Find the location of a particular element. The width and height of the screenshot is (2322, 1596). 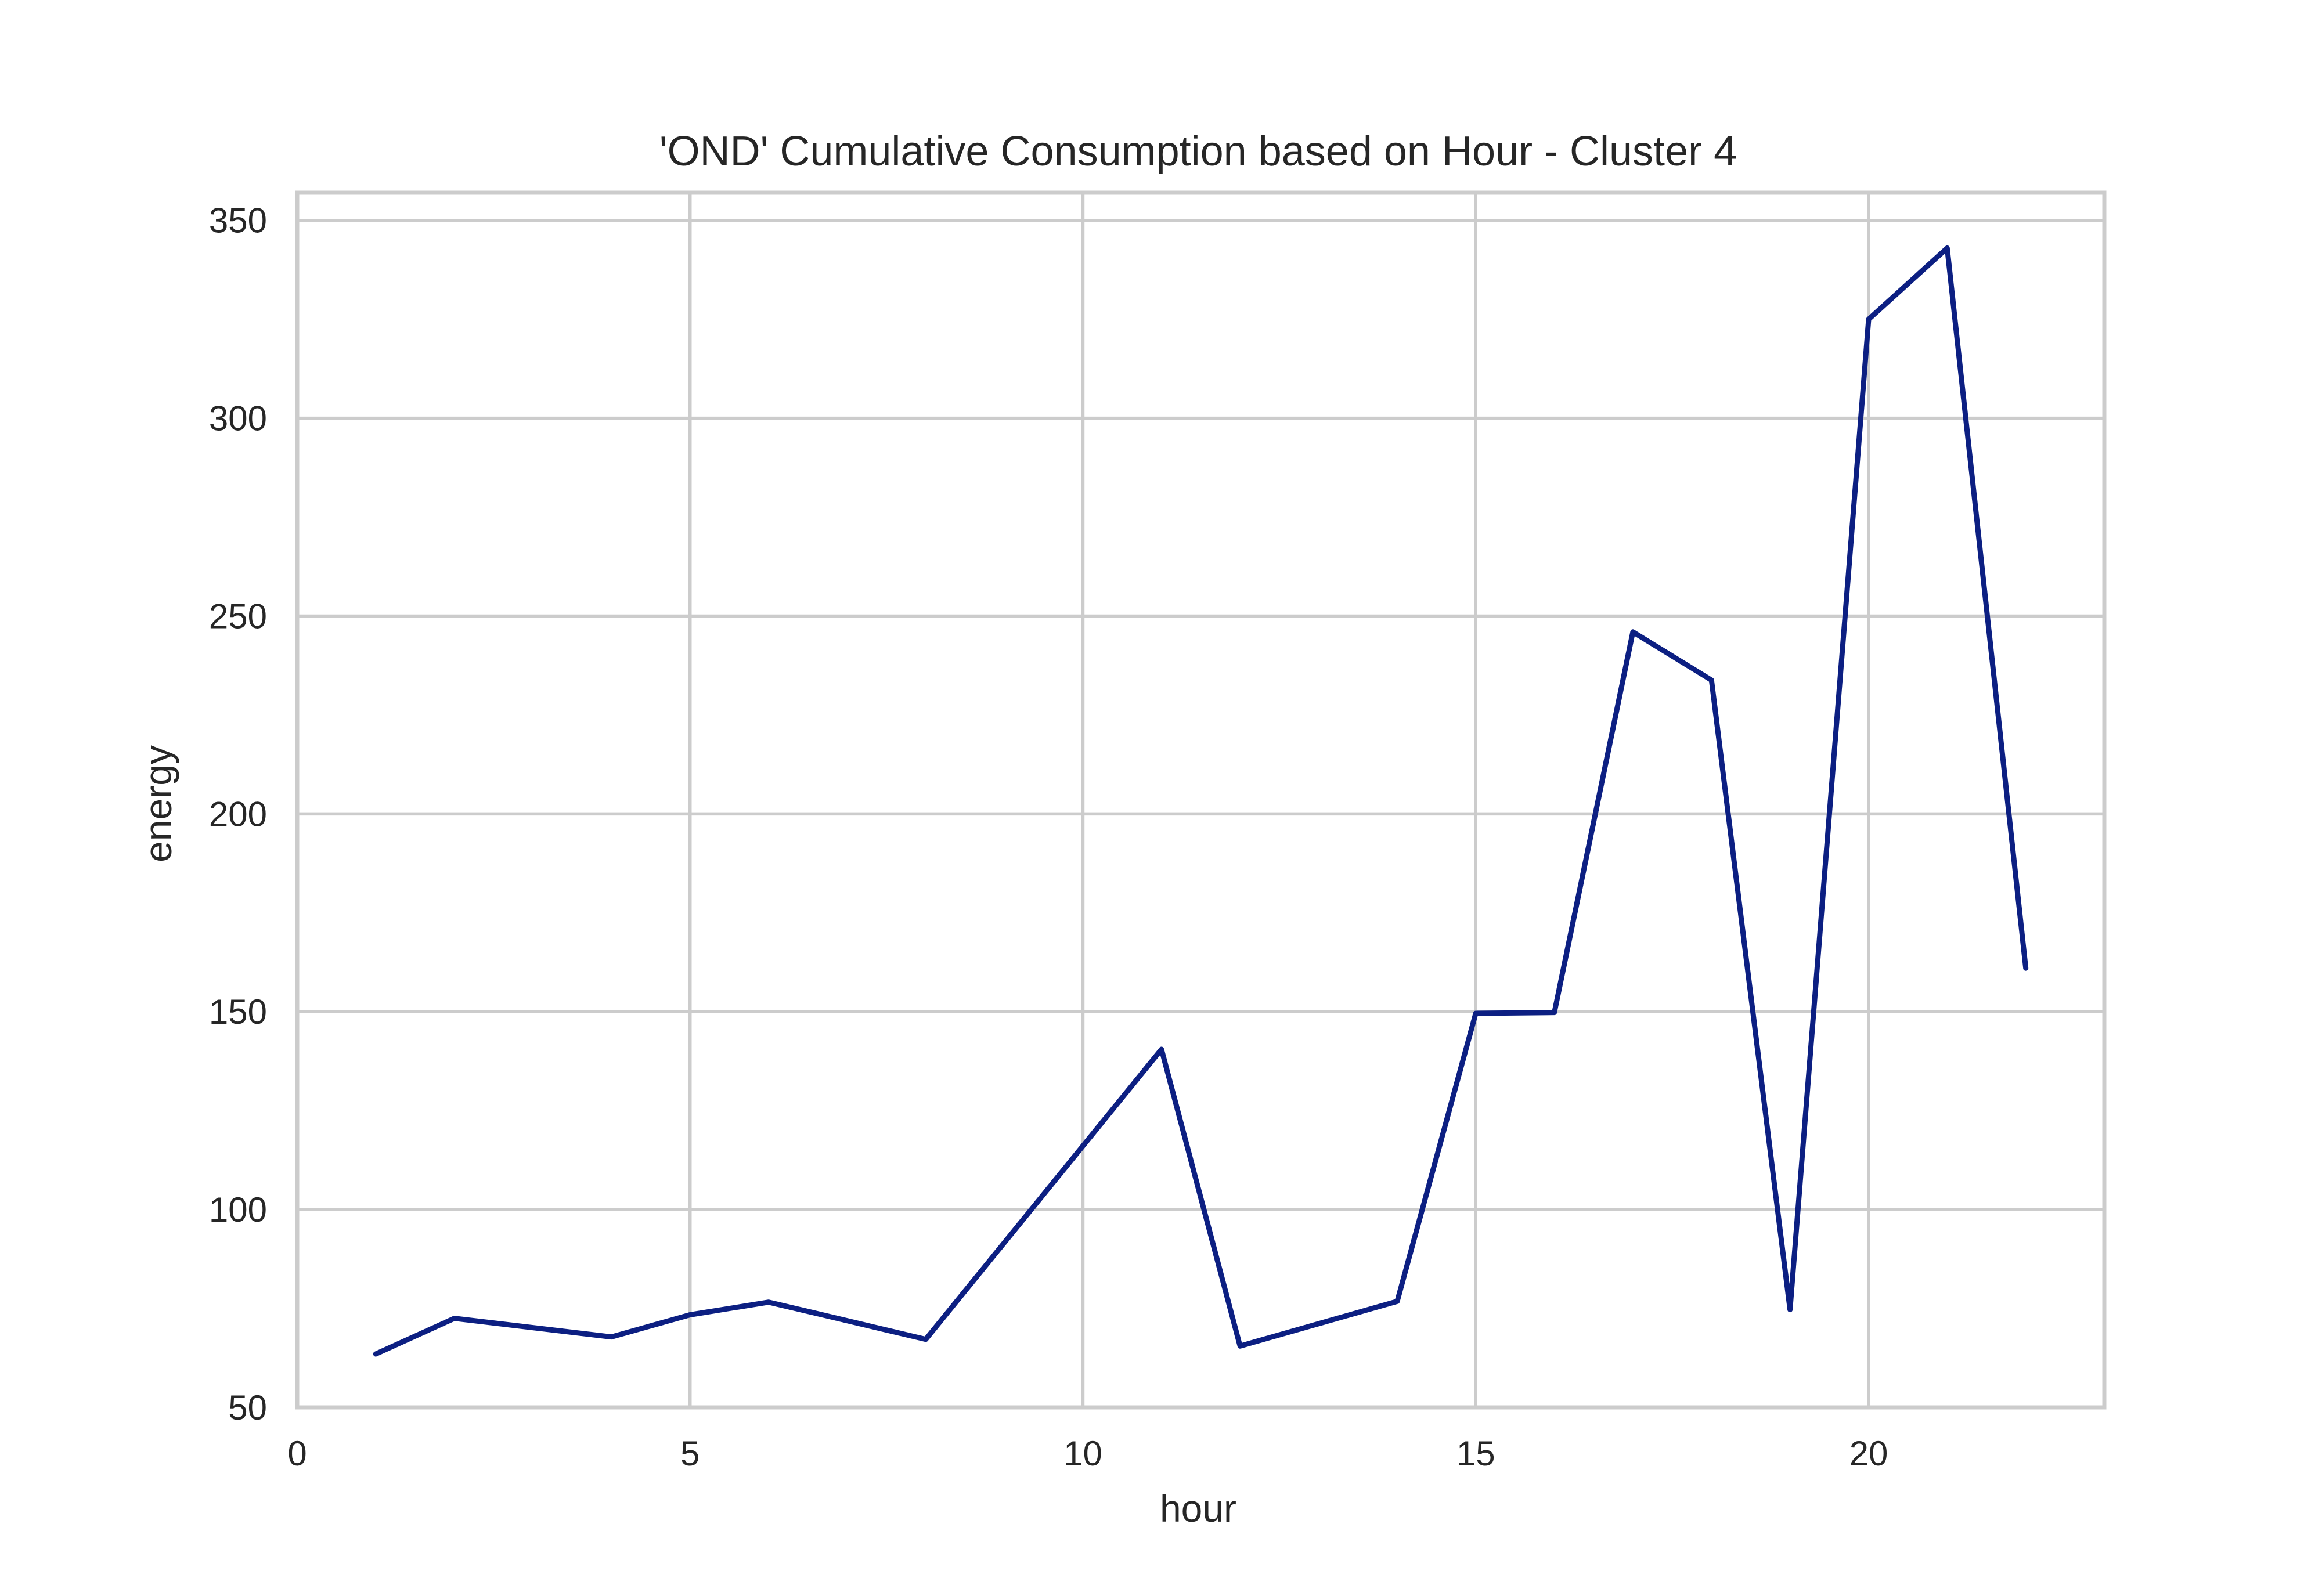

y-tick-label: 300 is located at coordinates (238, 419).